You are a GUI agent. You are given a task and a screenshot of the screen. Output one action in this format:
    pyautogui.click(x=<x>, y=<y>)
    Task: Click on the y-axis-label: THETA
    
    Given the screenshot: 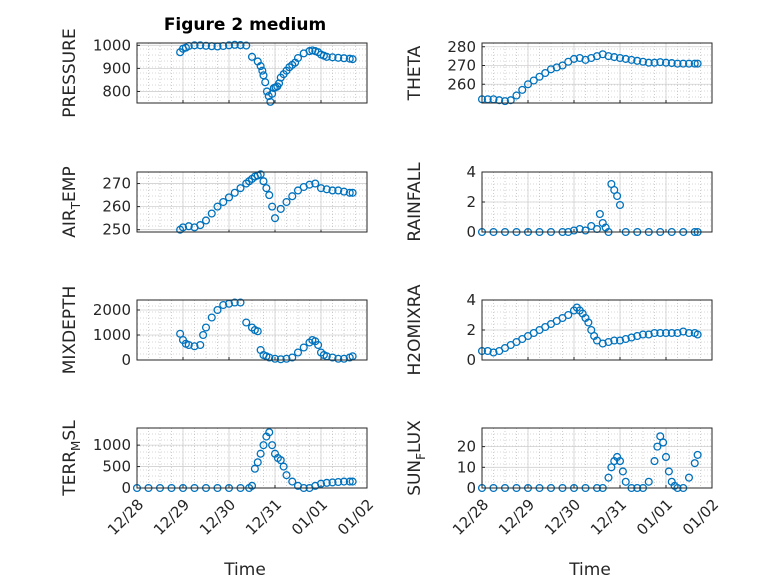 What is the action you would take?
    pyautogui.click(x=415, y=73)
    